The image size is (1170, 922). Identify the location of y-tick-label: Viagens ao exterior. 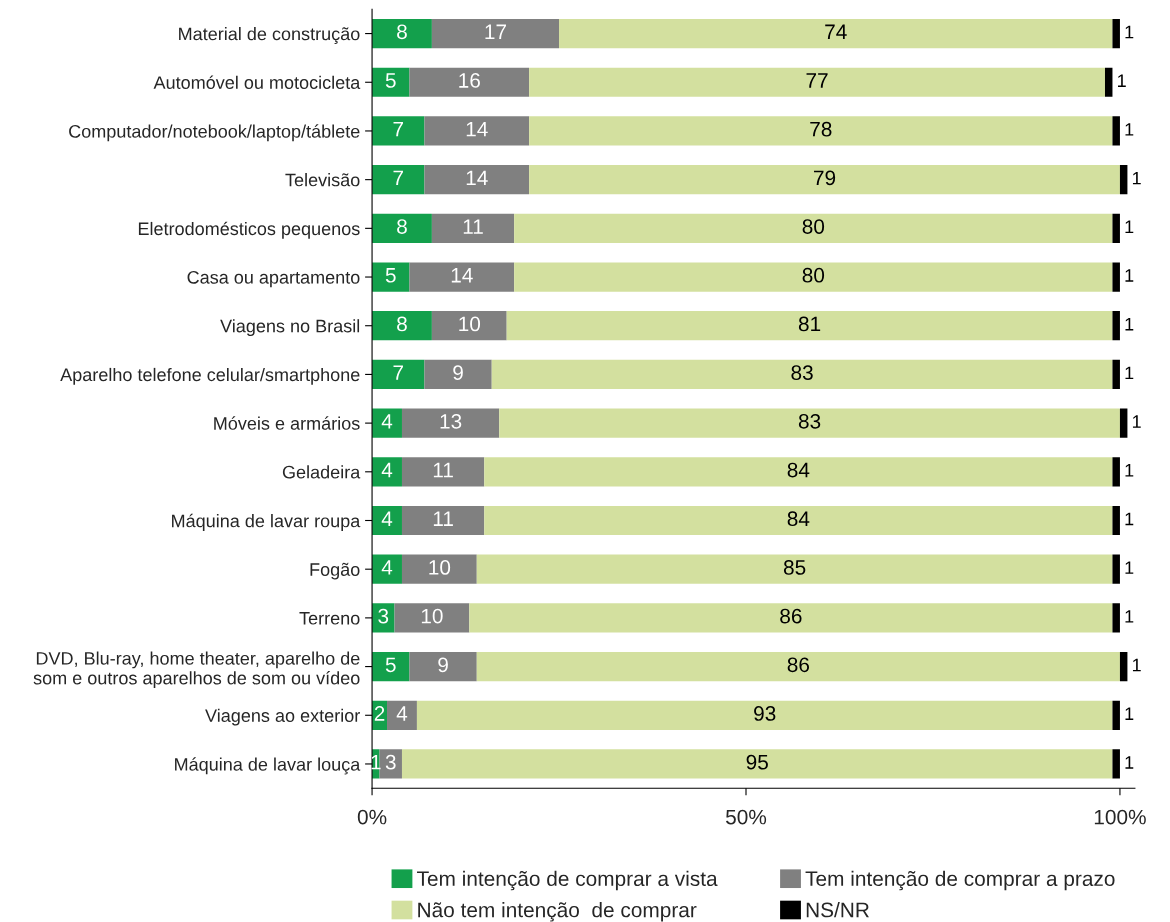
(282, 717).